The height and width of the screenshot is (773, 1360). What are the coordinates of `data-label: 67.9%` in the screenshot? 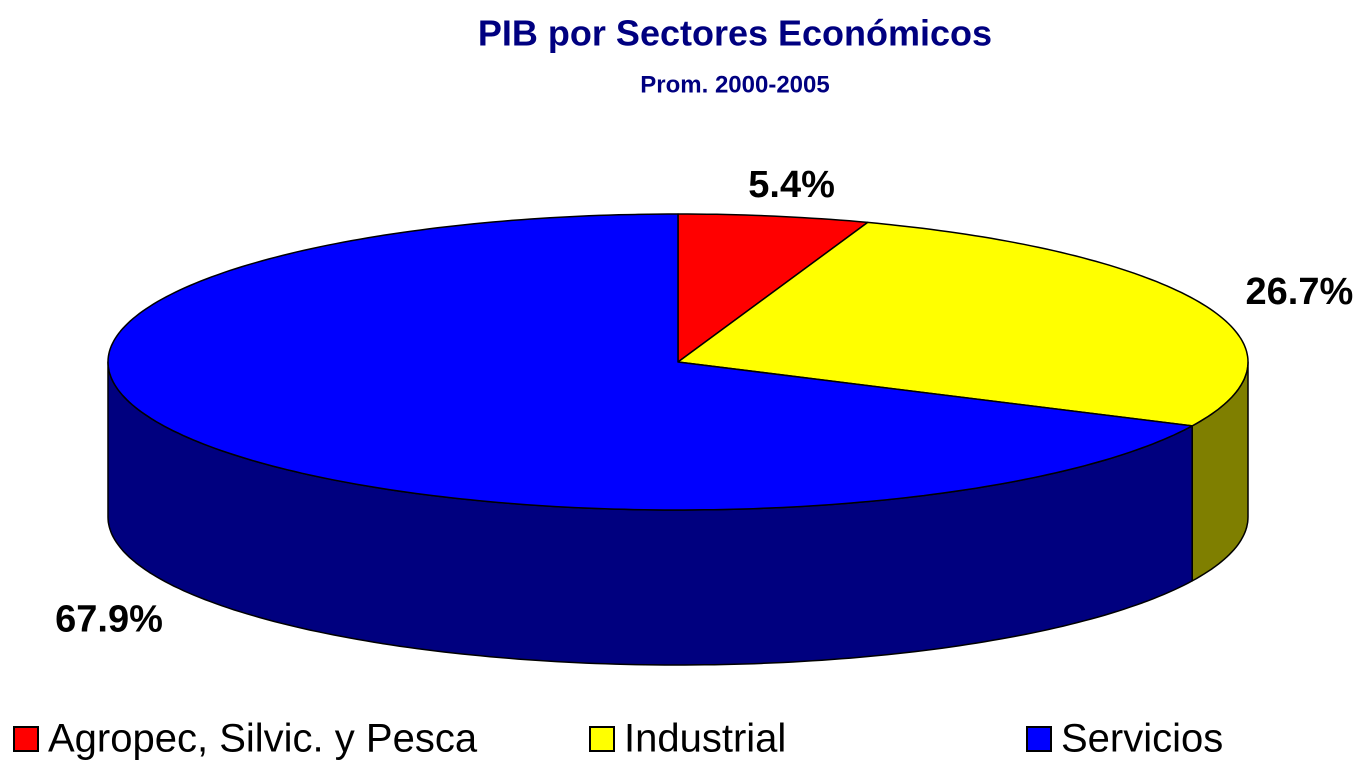 It's located at (109, 620).